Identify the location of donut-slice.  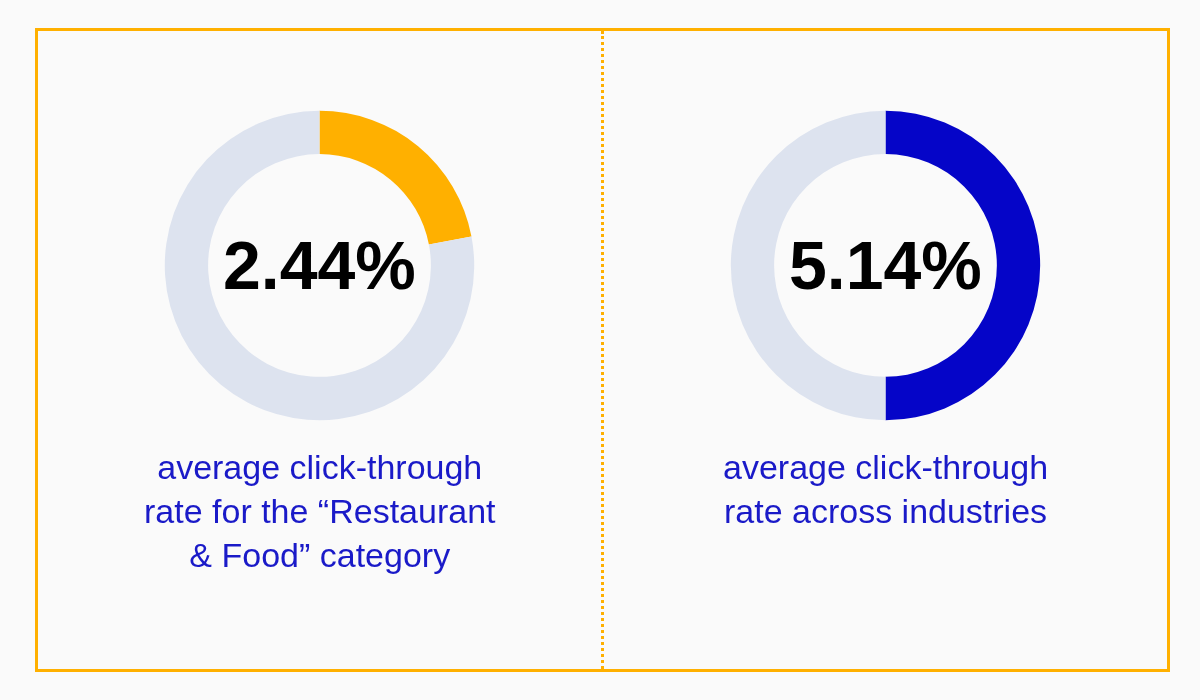
(319, 265).